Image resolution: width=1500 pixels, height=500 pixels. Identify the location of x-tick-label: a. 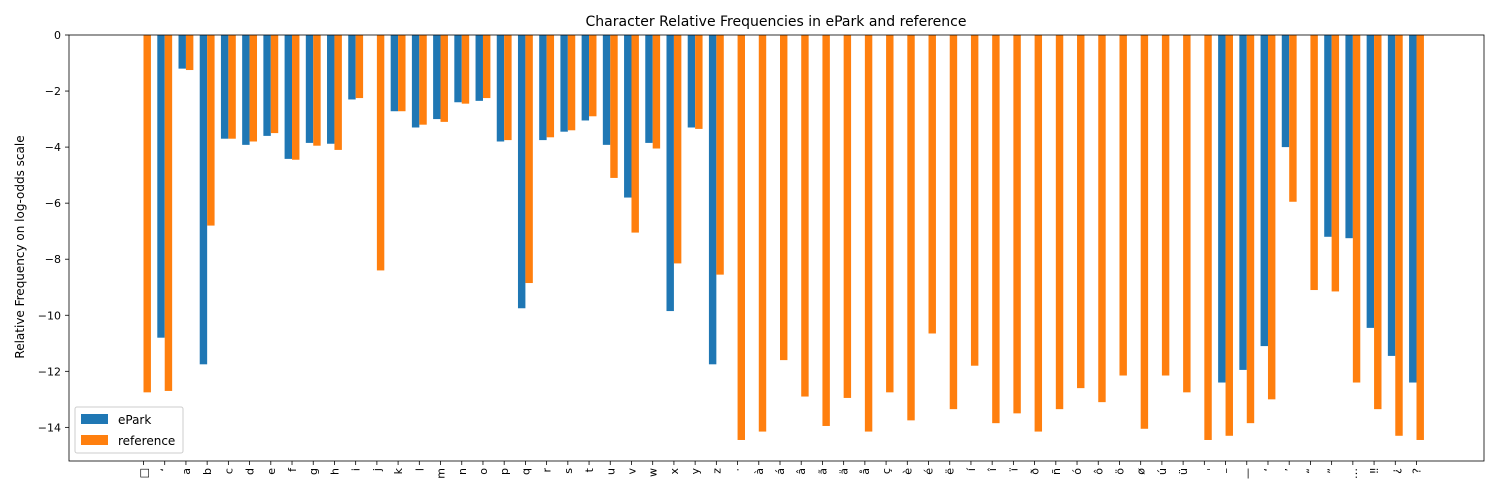
(186, 471).